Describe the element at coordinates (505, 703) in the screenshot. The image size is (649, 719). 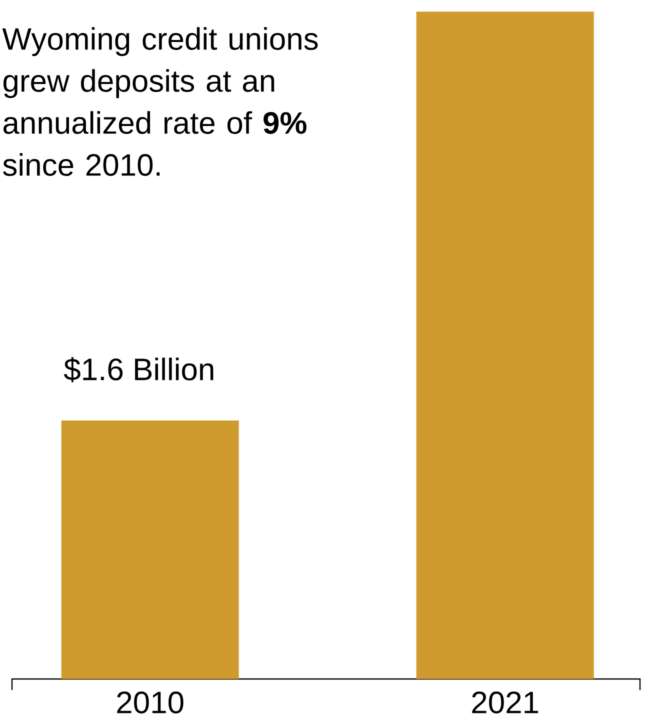
I see `x-tick-label: 2021` at that location.